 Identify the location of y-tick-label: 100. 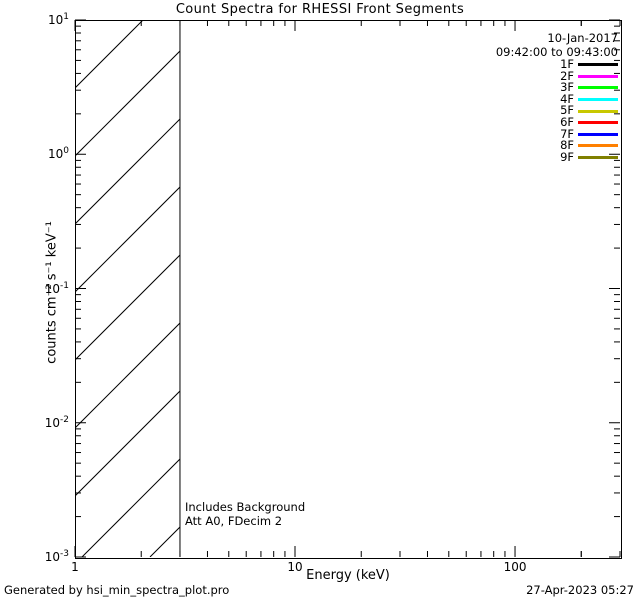
(39, 154).